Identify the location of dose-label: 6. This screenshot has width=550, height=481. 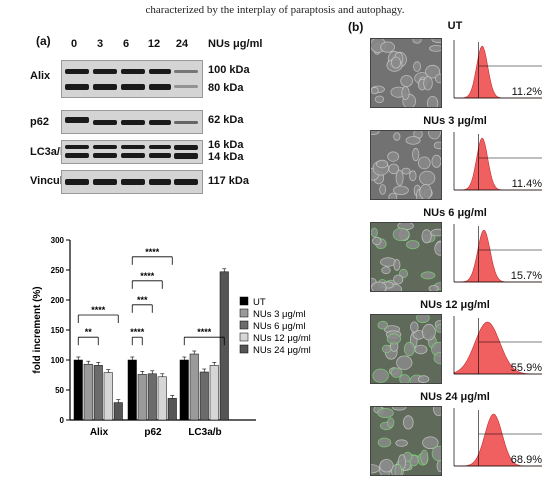
(126, 44).